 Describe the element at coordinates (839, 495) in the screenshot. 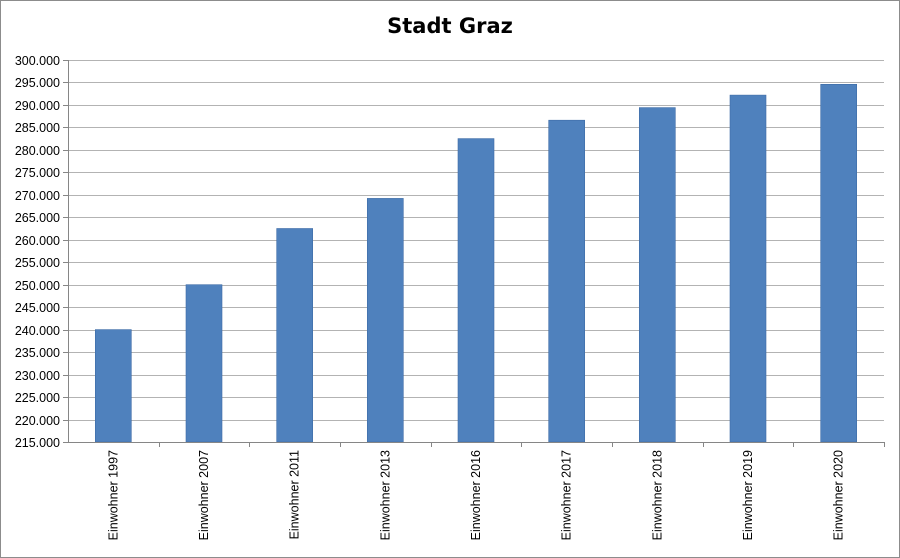

I see `x-tick-label: Einwohner 2020` at that location.